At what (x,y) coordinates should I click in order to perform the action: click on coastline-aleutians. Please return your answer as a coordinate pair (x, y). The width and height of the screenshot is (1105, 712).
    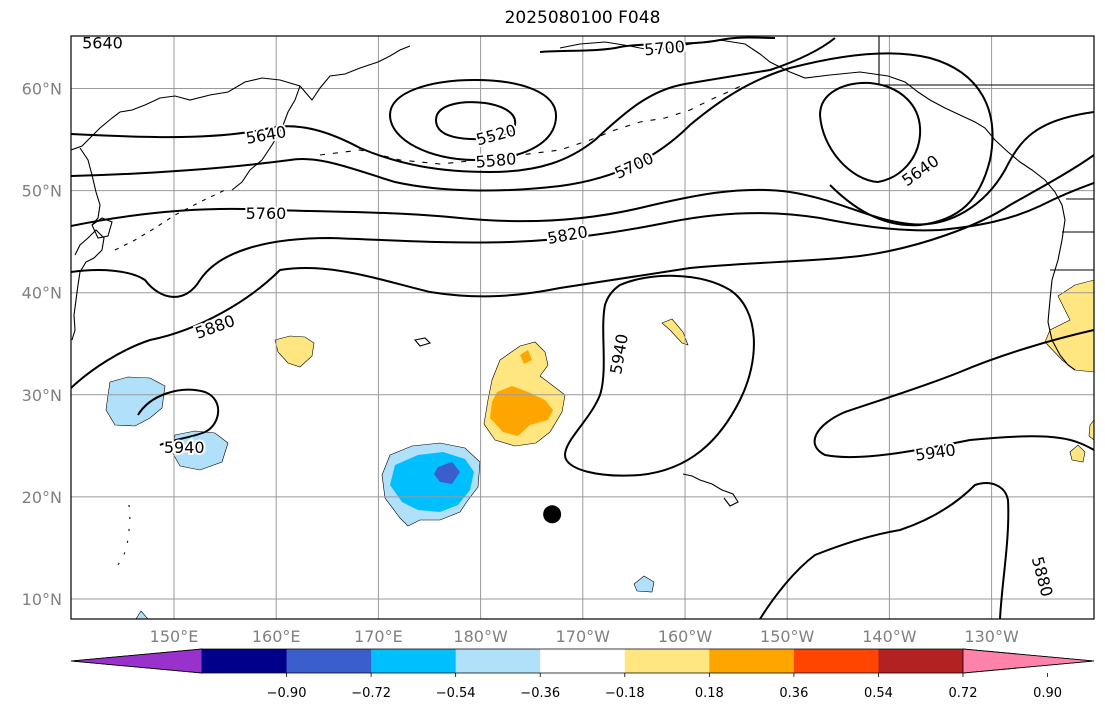
    Looking at the image, I should click on (532, 124).